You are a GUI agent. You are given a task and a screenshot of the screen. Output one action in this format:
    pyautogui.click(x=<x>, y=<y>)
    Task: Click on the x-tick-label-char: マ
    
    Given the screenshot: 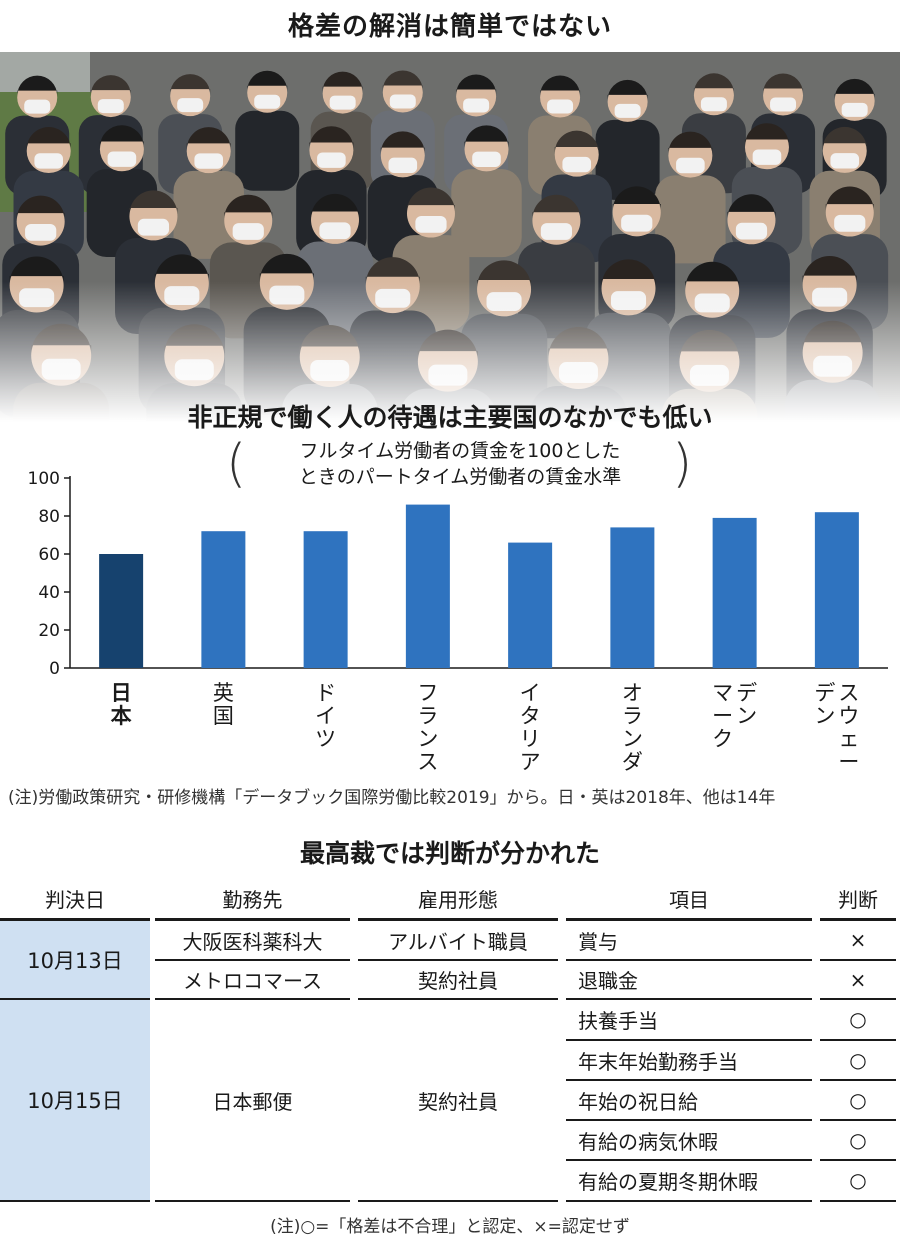 What is the action you would take?
    pyautogui.click(x=722, y=693)
    